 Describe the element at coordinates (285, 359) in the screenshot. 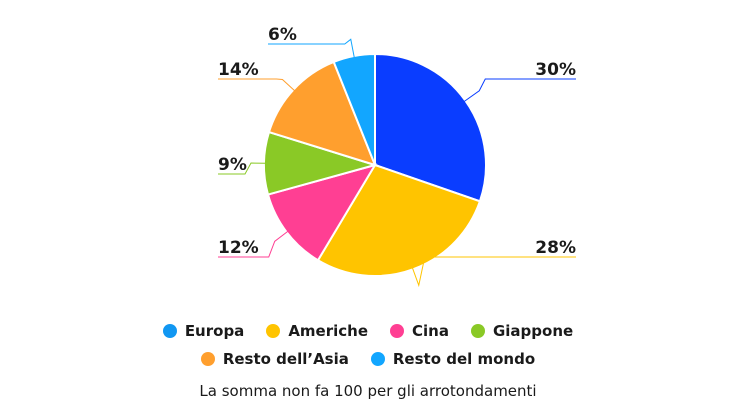

I see `legend-label-resto-asia: Resto dell’Asia` at that location.